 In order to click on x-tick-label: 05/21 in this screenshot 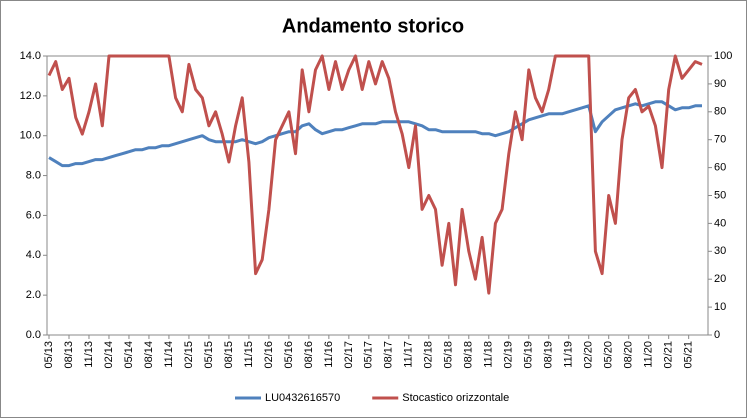, I will do `click(689, 355)`.